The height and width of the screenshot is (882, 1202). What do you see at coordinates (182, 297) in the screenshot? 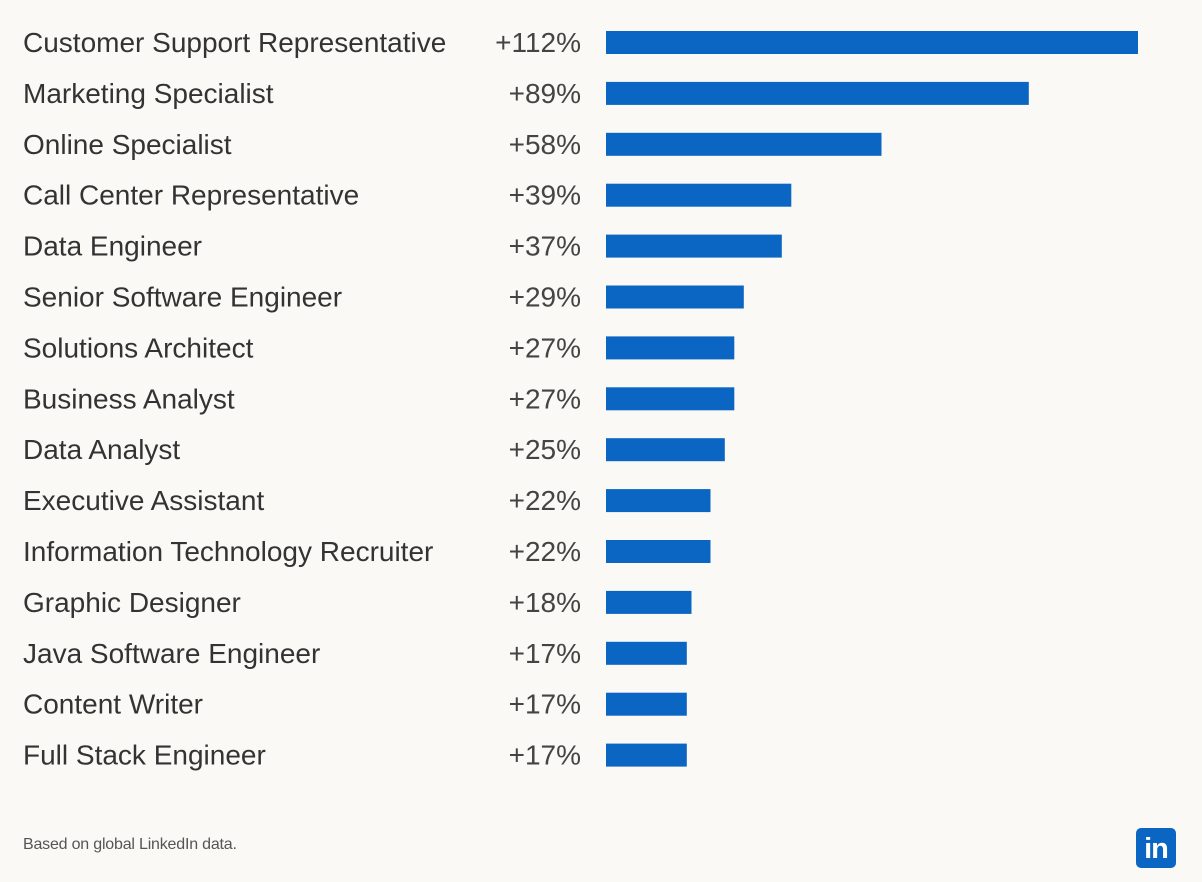
I see `category-label: Senior Software Engineer` at bounding box center [182, 297].